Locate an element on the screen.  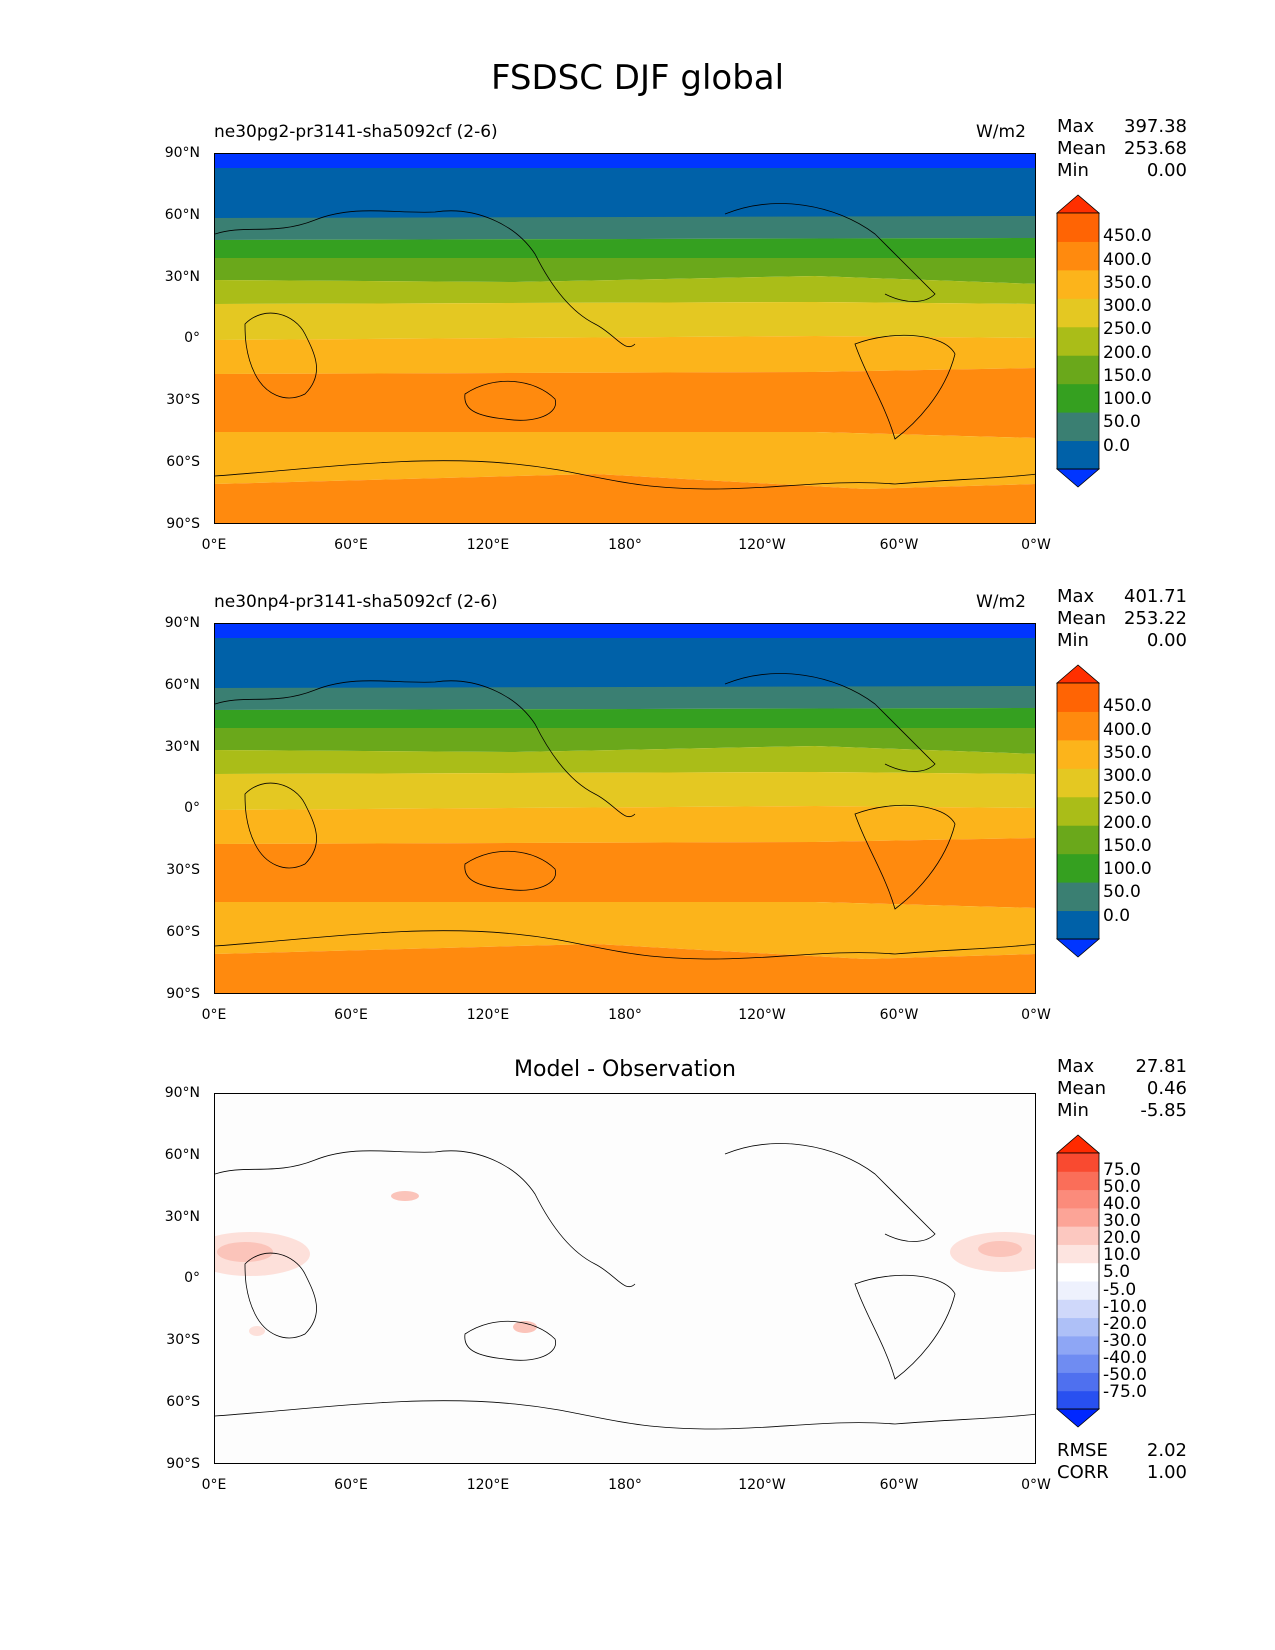
colorbar-difference is located at coordinates (1078, 1281).